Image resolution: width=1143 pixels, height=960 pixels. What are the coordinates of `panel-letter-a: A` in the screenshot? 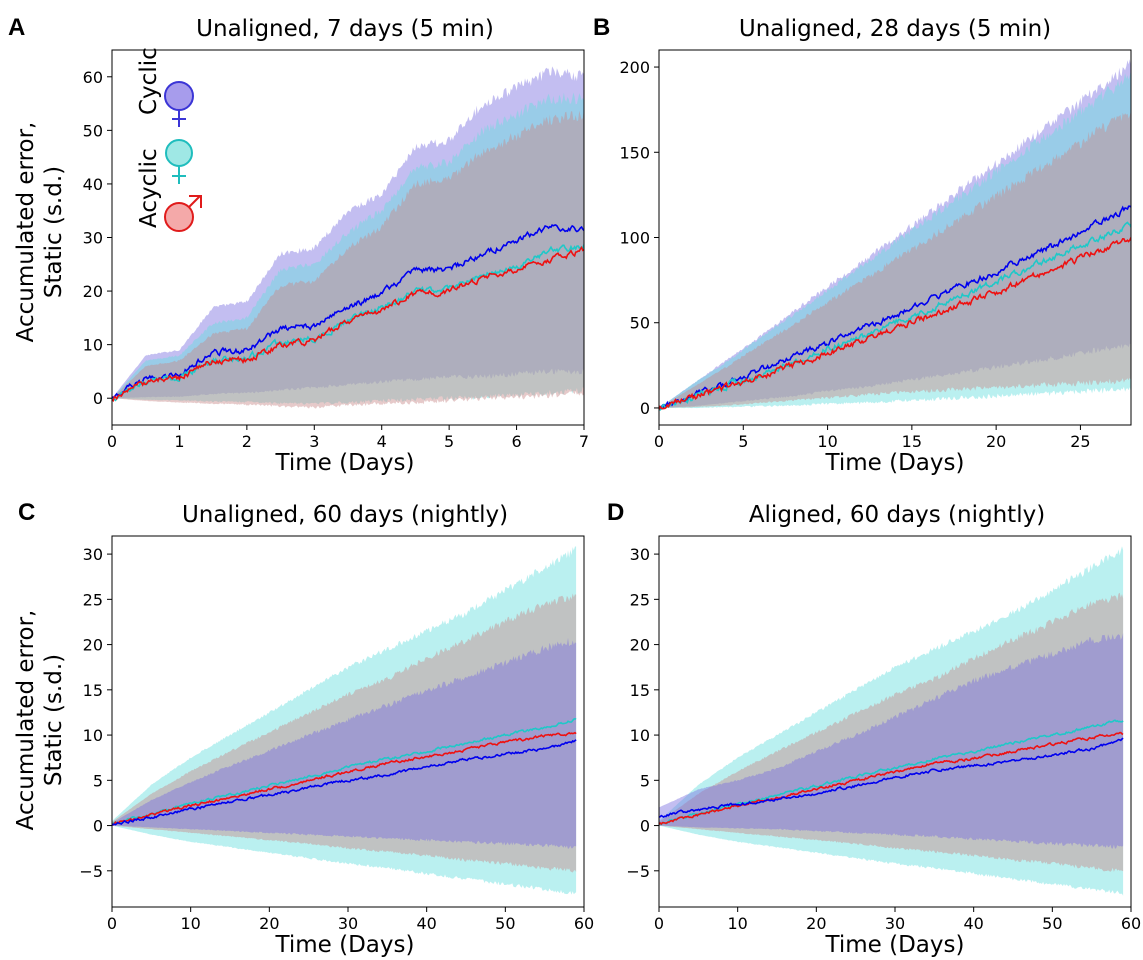 It's located at (16, 27).